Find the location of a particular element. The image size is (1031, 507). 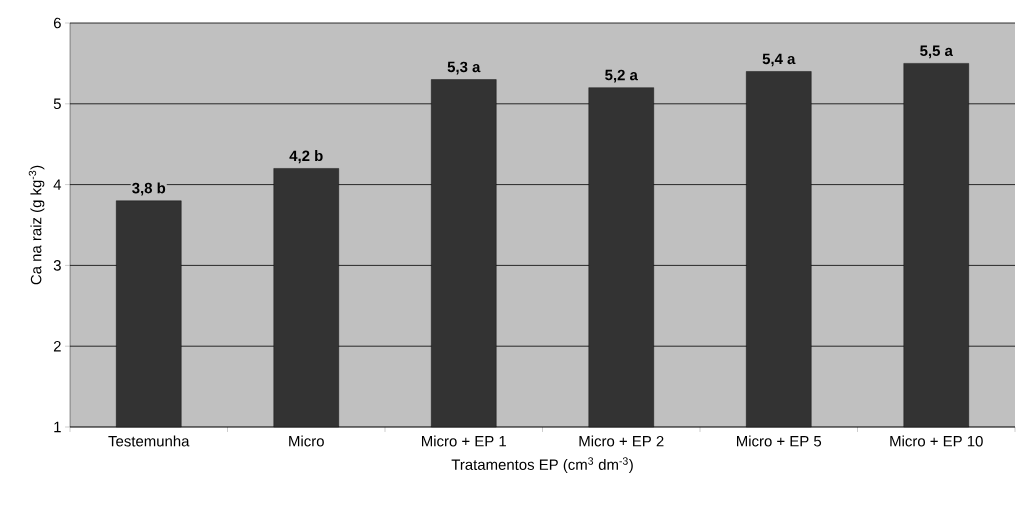

x-tick-label: Micro is located at coordinates (306, 441).